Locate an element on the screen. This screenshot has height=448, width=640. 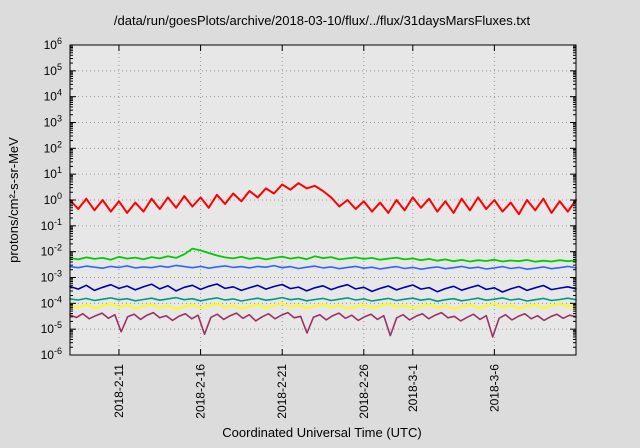
series-purple is located at coordinates (323, 324).